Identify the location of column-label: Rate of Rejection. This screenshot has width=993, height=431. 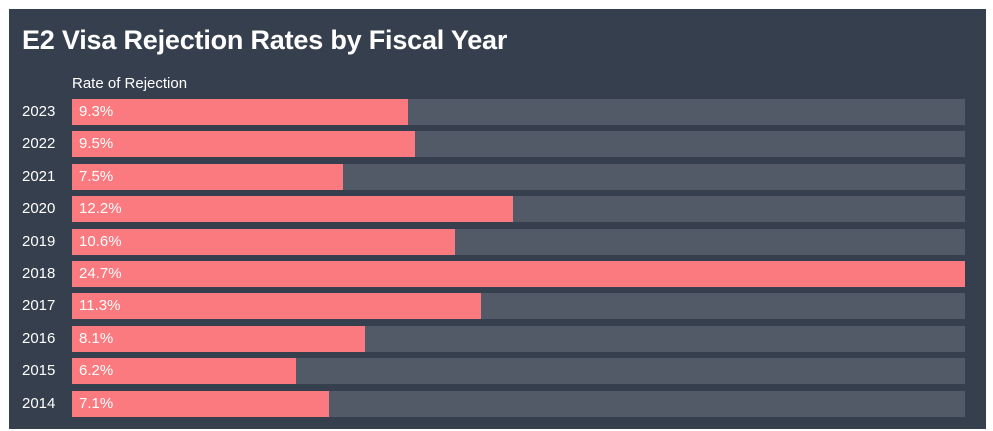
(130, 83).